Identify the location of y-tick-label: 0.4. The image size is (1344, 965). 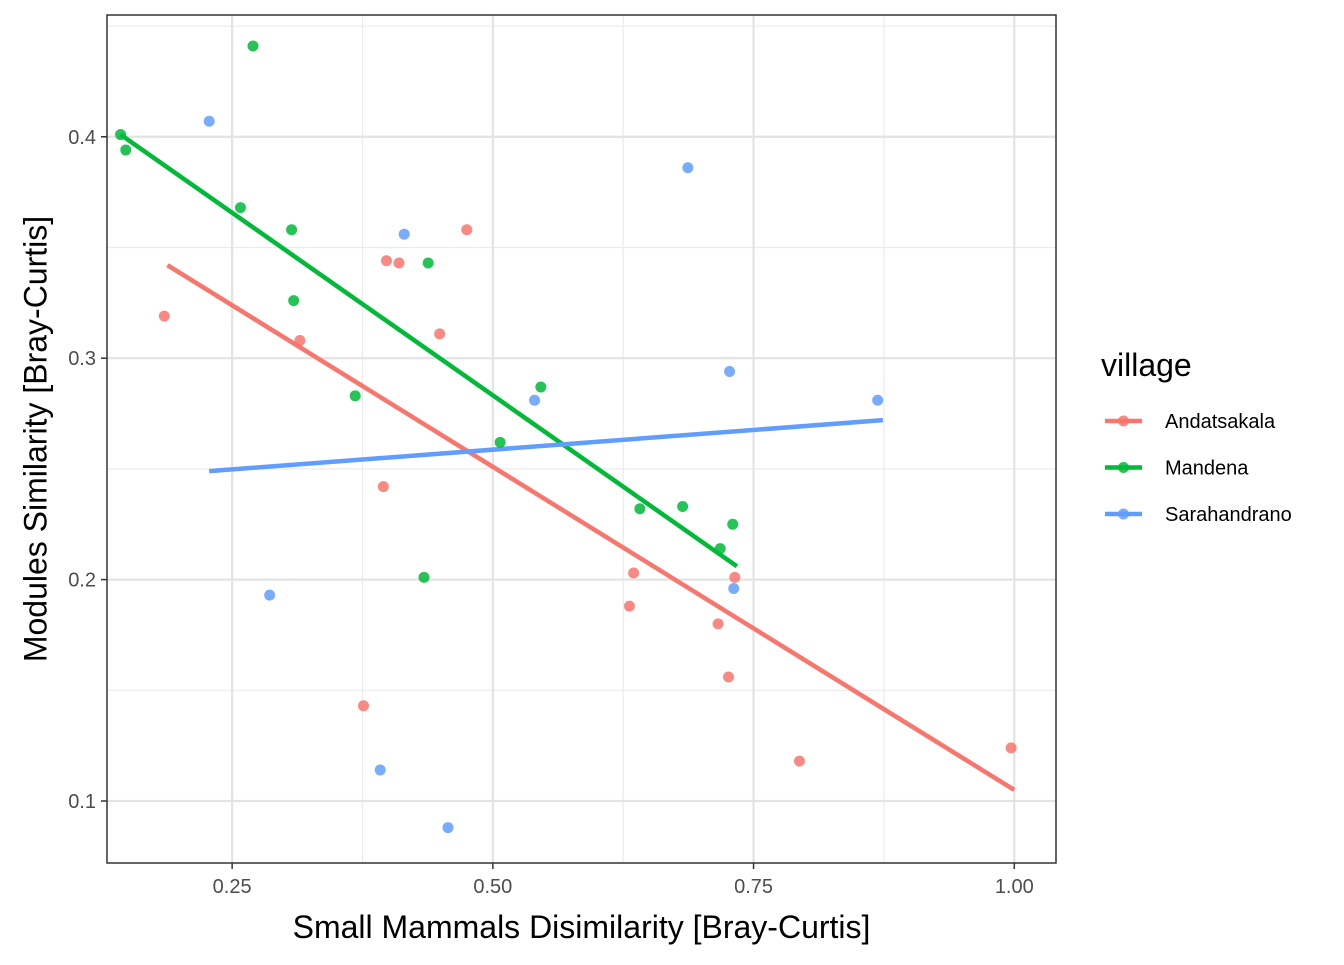
(82, 138).